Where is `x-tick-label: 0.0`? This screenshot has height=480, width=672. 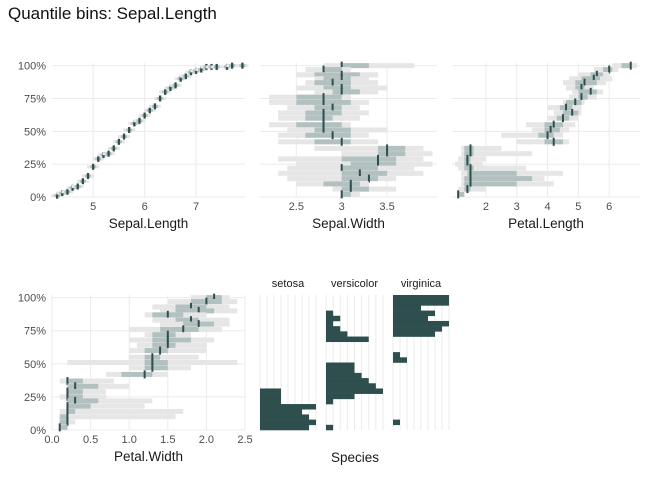 x-tick-label: 0.0 is located at coordinates (51, 440).